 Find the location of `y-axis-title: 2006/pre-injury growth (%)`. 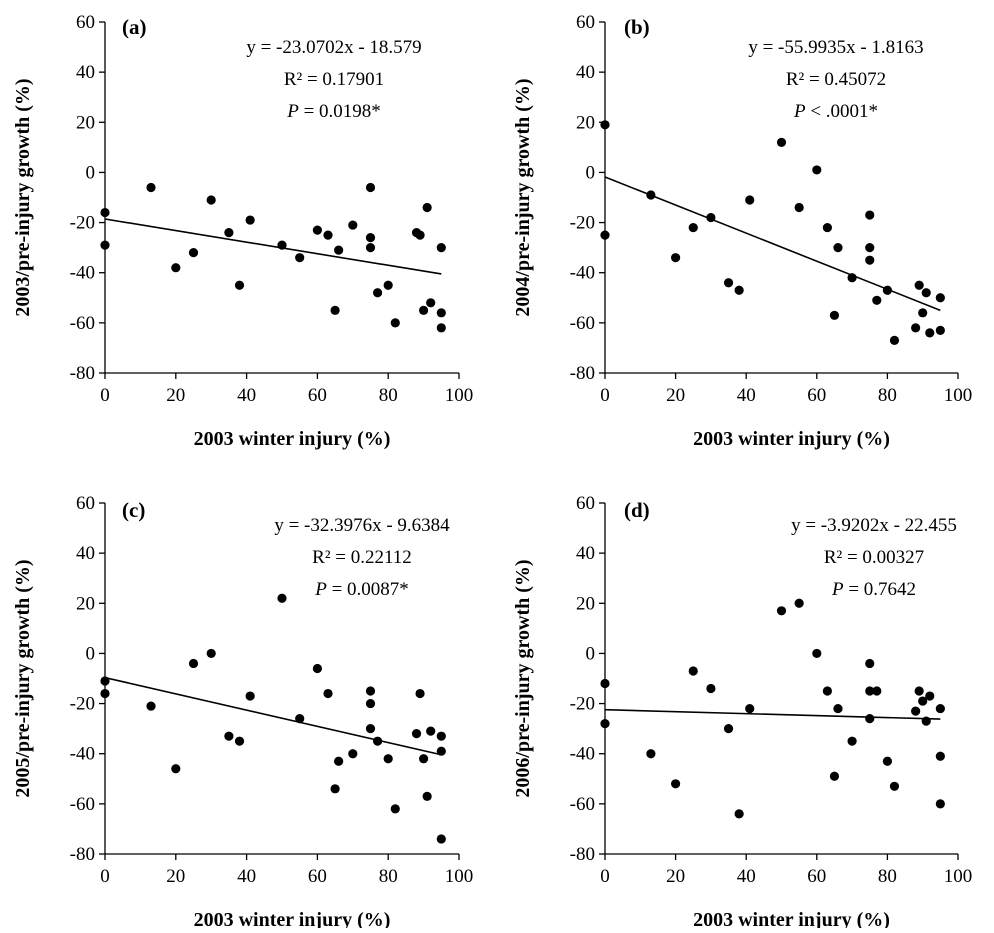

y-axis-title: 2006/pre-injury growth (%) is located at coordinates (523, 678).